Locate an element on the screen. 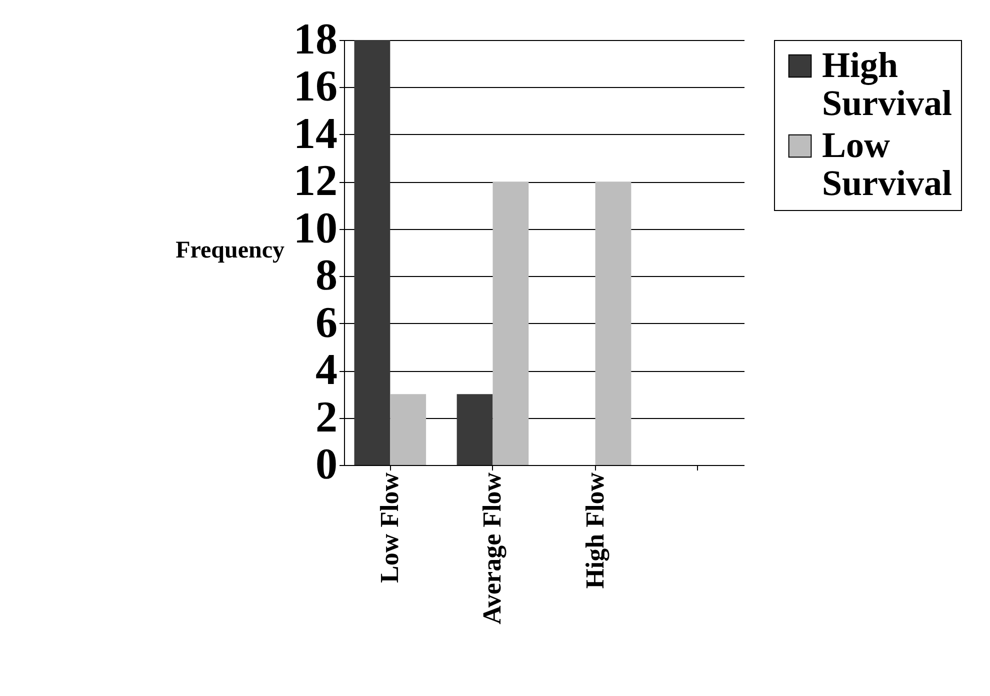 The width and height of the screenshot is (990, 696). x-tick-label: Average Flow is located at coordinates (492, 548).